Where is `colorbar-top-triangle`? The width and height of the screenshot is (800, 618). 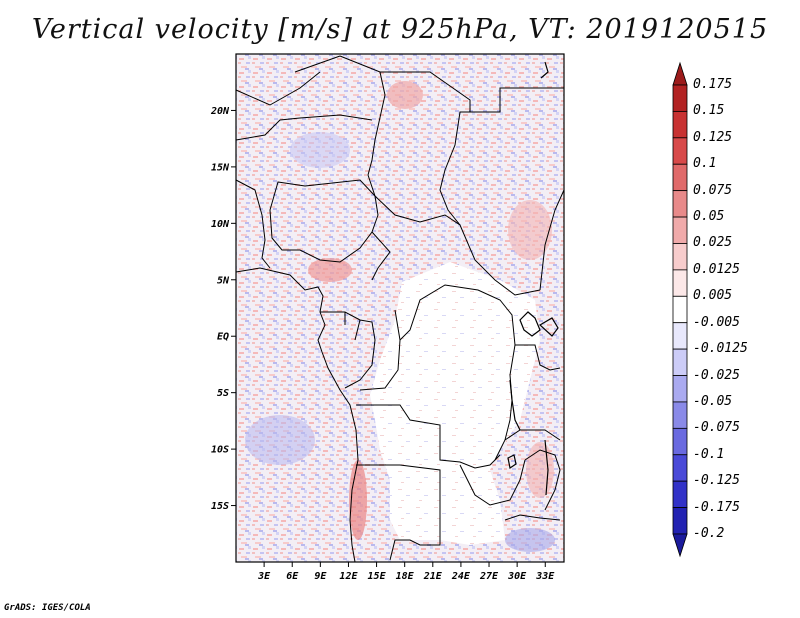
colorbar-top-triangle is located at coordinates (680, 73).